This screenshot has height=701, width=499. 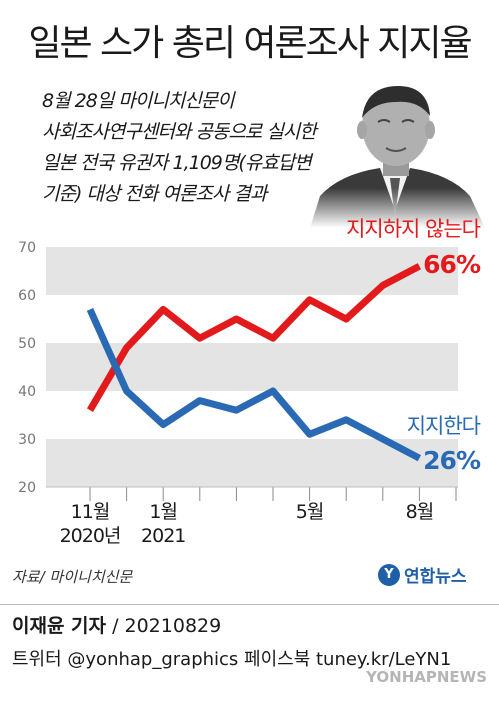 I want to click on x-tick-label: 2020년, so click(x=90, y=536).